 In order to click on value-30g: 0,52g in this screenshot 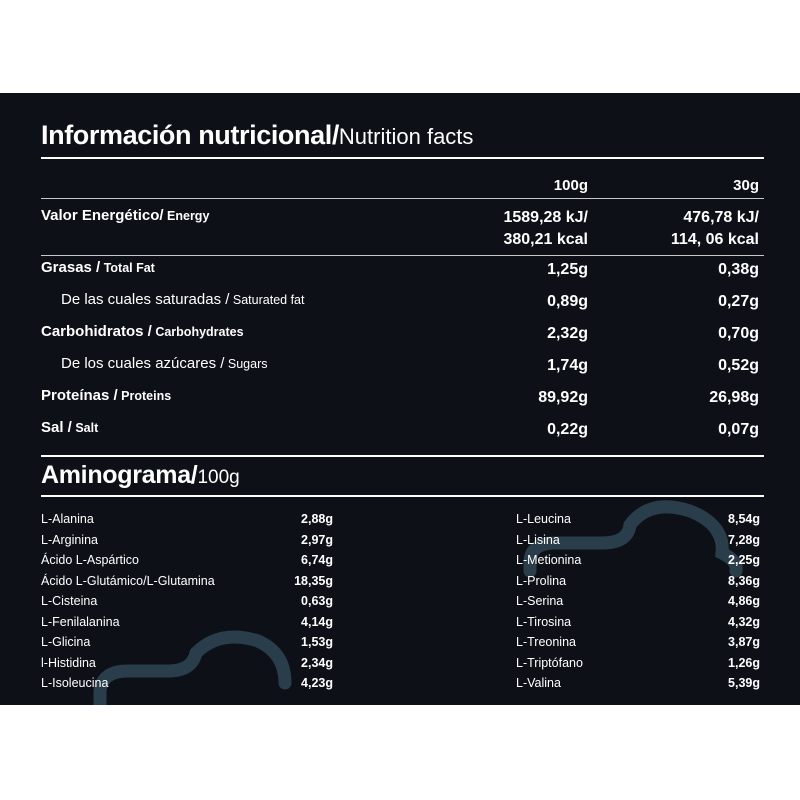, I will do `click(738, 365)`.